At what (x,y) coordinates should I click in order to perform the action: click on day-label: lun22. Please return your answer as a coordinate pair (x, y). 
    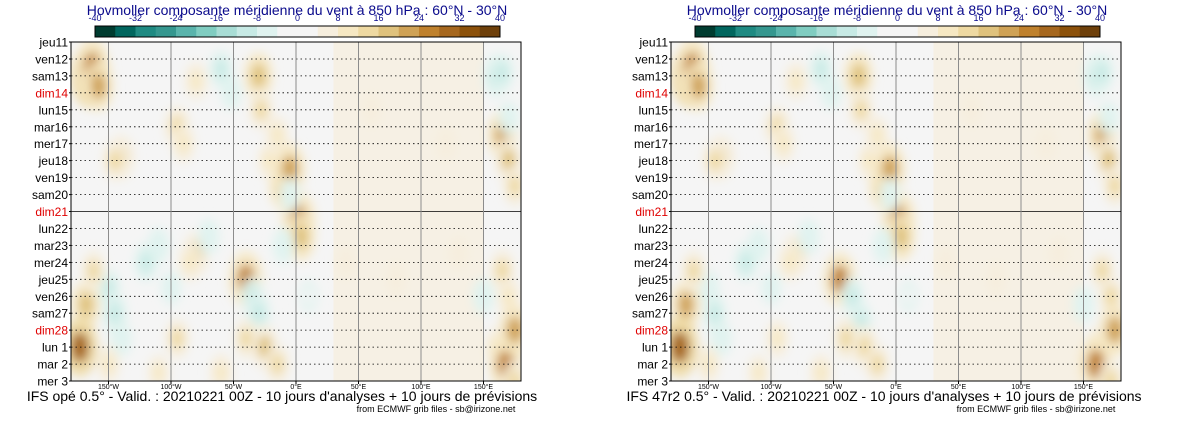
    Looking at the image, I should click on (654, 229).